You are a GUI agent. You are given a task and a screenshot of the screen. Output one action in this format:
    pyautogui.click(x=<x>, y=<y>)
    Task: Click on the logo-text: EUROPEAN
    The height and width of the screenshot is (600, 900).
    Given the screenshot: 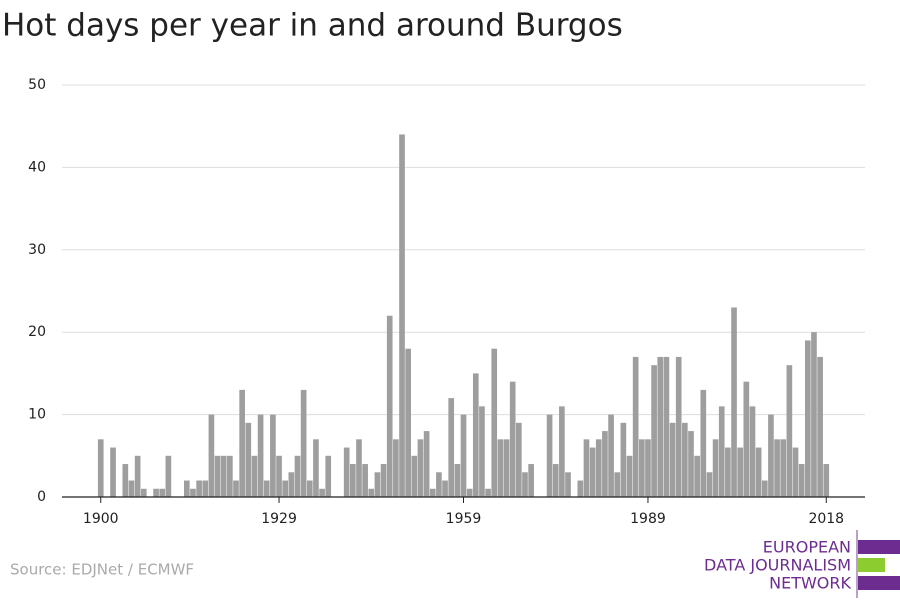 What is the action you would take?
    pyautogui.click(x=807, y=547)
    